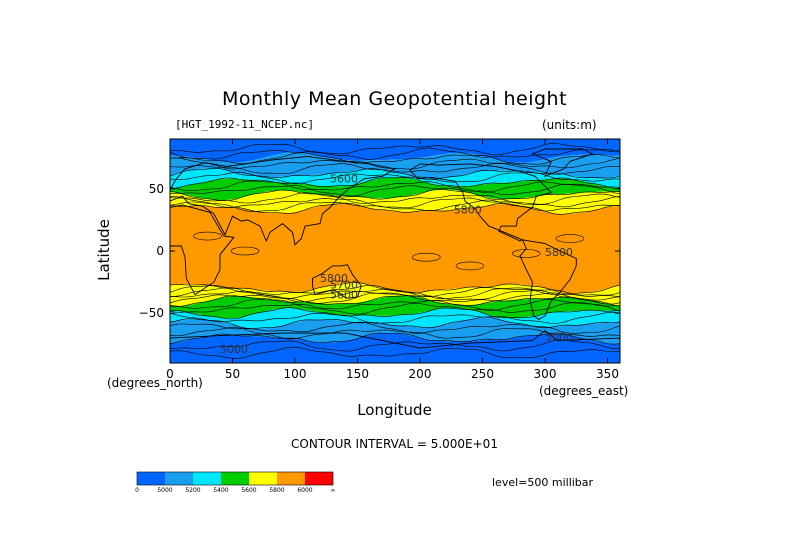  I want to click on contour-label: 5700, so click(344, 284).